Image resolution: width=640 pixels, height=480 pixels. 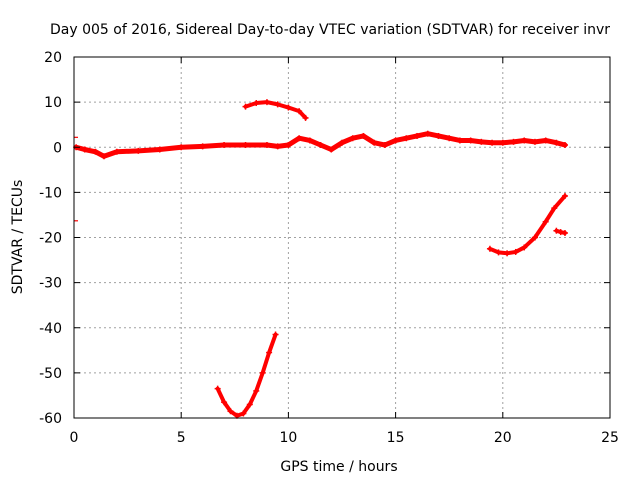 I want to click on series-arc-high, so click(x=275, y=110).